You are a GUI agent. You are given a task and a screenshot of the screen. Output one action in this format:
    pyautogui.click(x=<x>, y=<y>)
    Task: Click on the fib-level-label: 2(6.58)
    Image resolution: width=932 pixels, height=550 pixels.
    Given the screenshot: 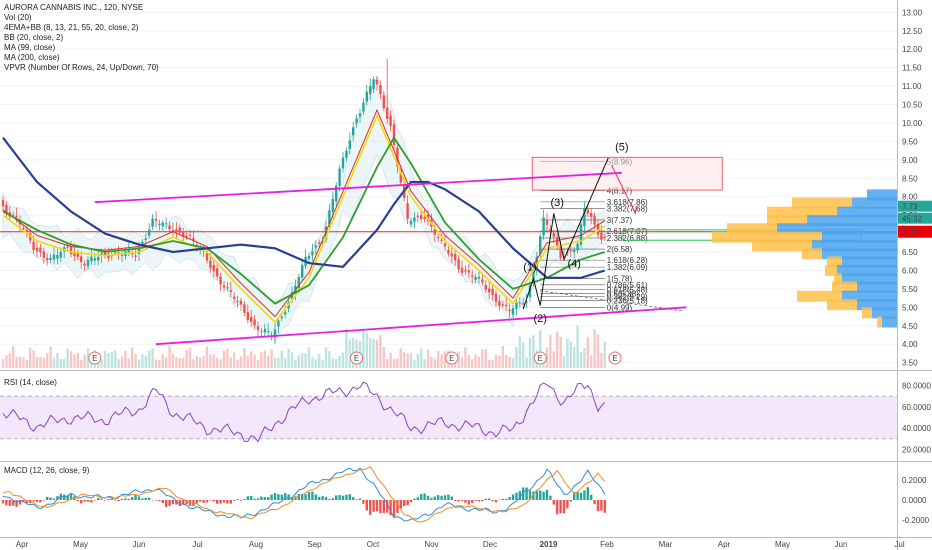 What is the action you would take?
    pyautogui.click(x=620, y=249)
    